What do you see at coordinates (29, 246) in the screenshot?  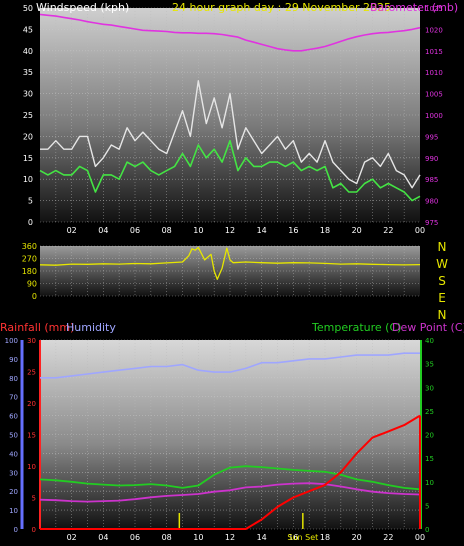 I see `y-tick-direction: 360` at bounding box center [29, 246].